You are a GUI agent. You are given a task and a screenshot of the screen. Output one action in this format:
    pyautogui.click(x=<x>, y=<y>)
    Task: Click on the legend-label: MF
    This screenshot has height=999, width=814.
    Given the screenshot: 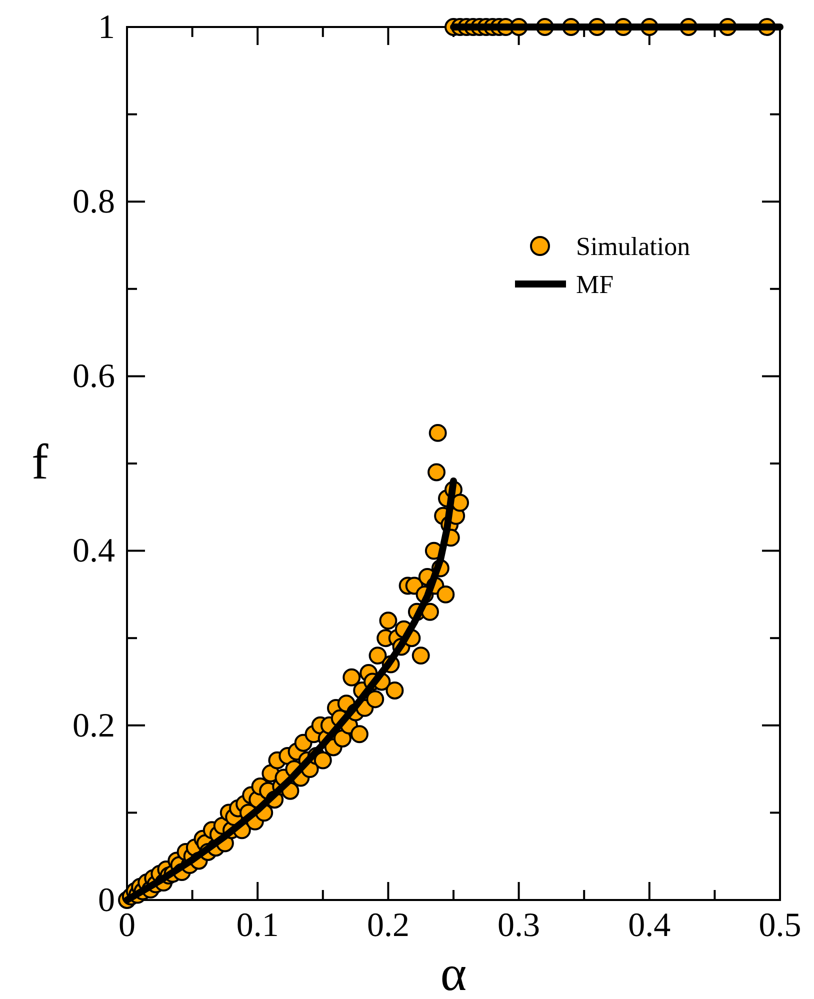 What is the action you would take?
    pyautogui.click(x=595, y=284)
    